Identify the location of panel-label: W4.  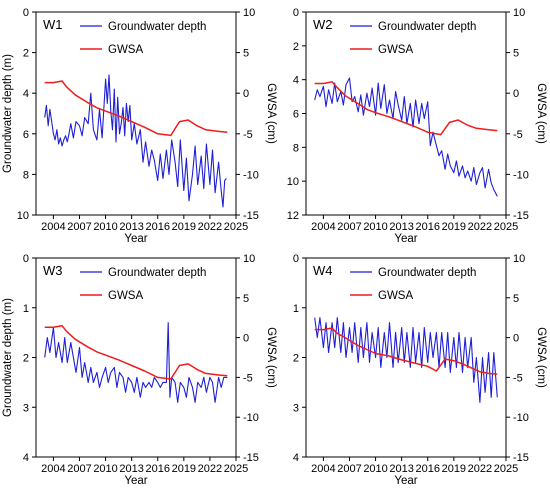
(323, 270).